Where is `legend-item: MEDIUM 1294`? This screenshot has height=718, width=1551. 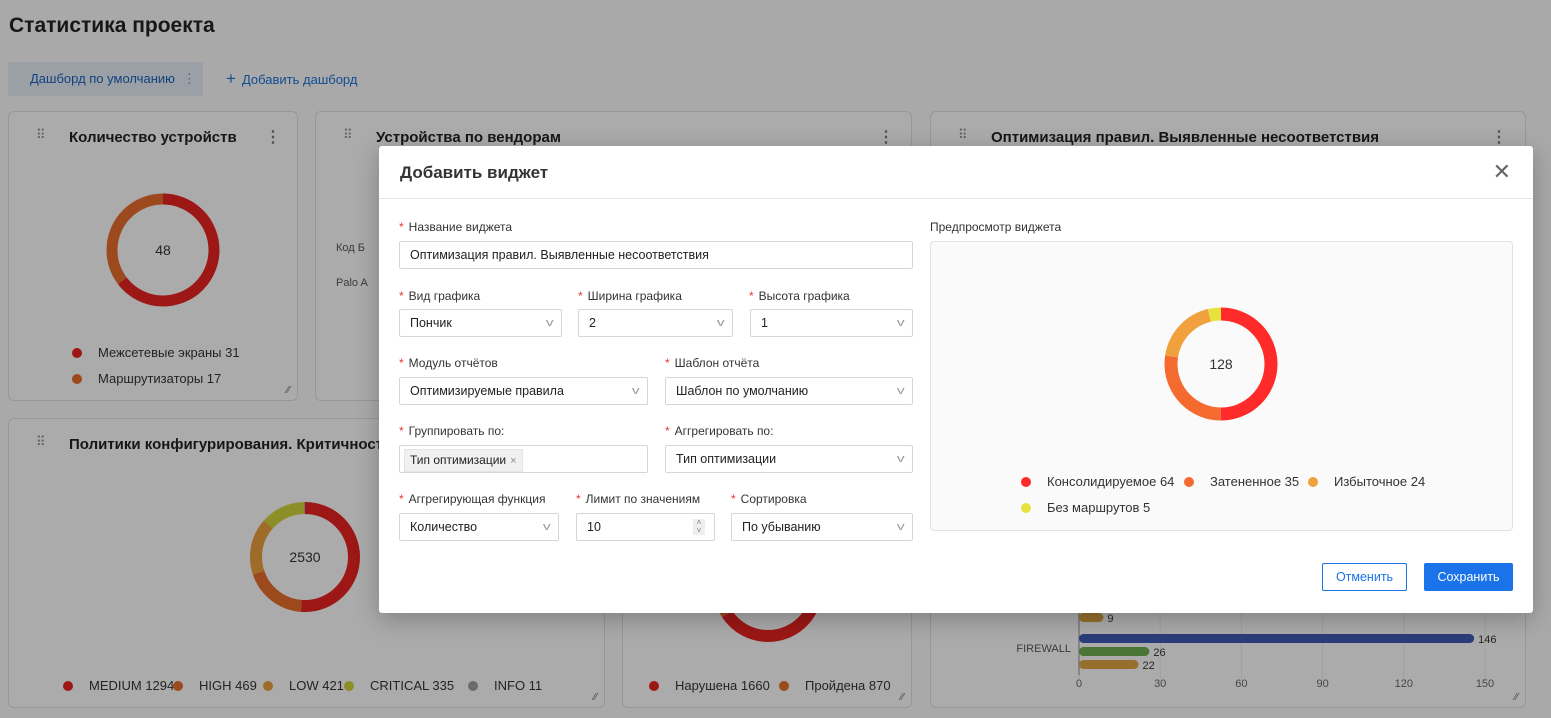 legend-item: MEDIUM 1294 is located at coordinates (118, 685).